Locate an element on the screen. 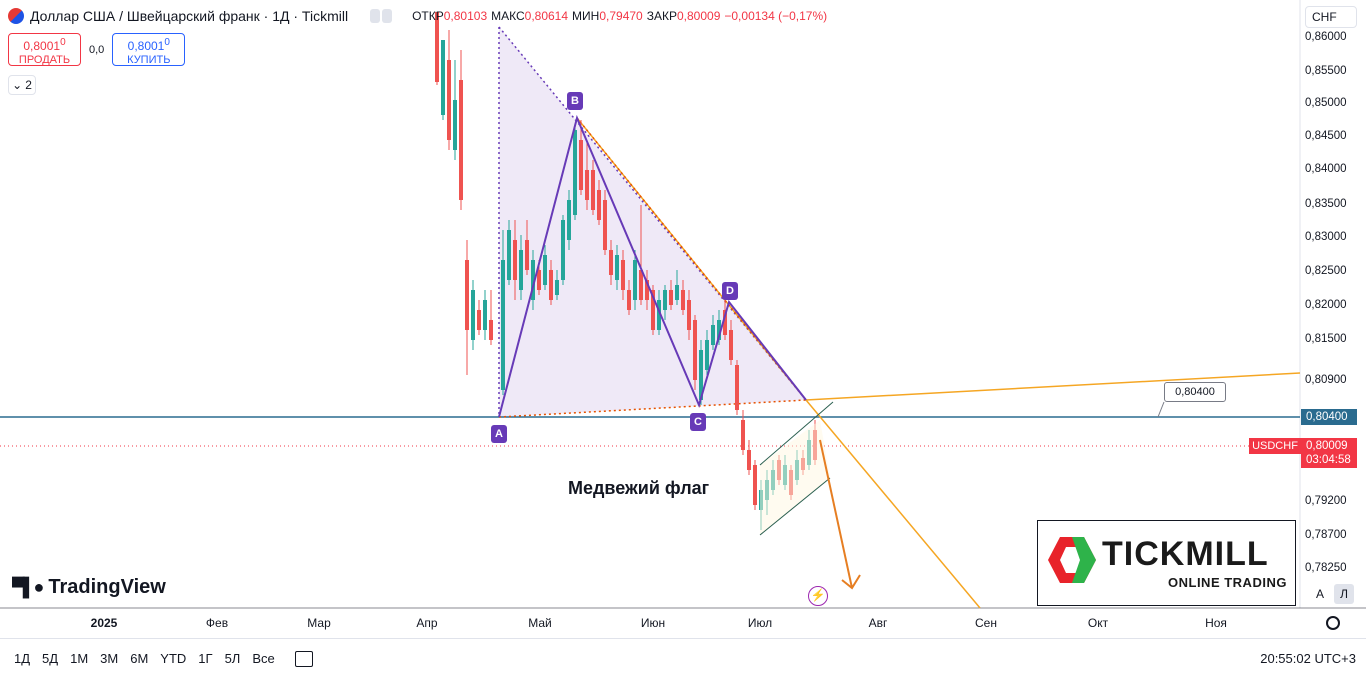  range-button: YTD is located at coordinates (173, 658).